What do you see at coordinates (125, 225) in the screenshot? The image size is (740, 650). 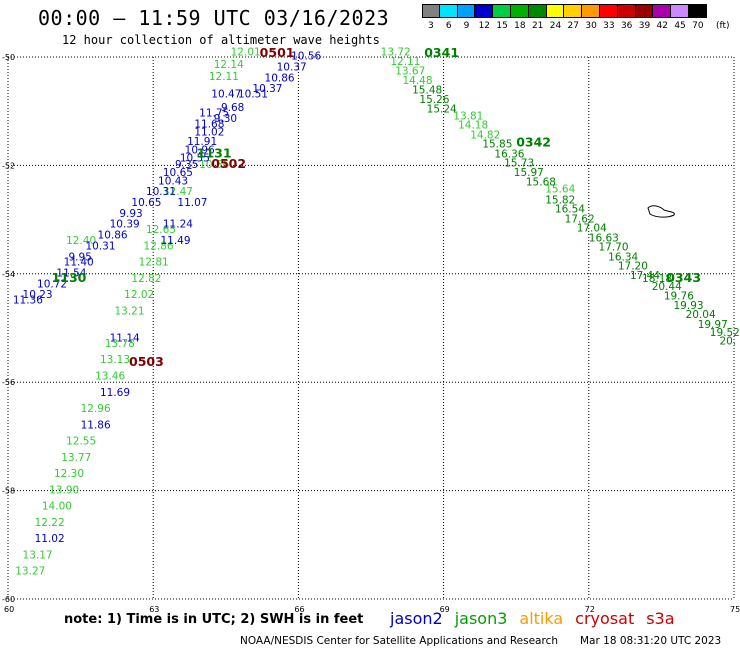 I see `wave-height-label: 10.39` at bounding box center [125, 225].